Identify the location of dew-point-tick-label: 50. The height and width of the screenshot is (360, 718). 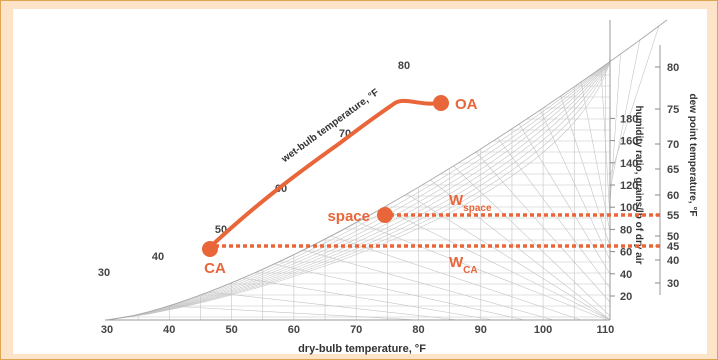
(673, 237).